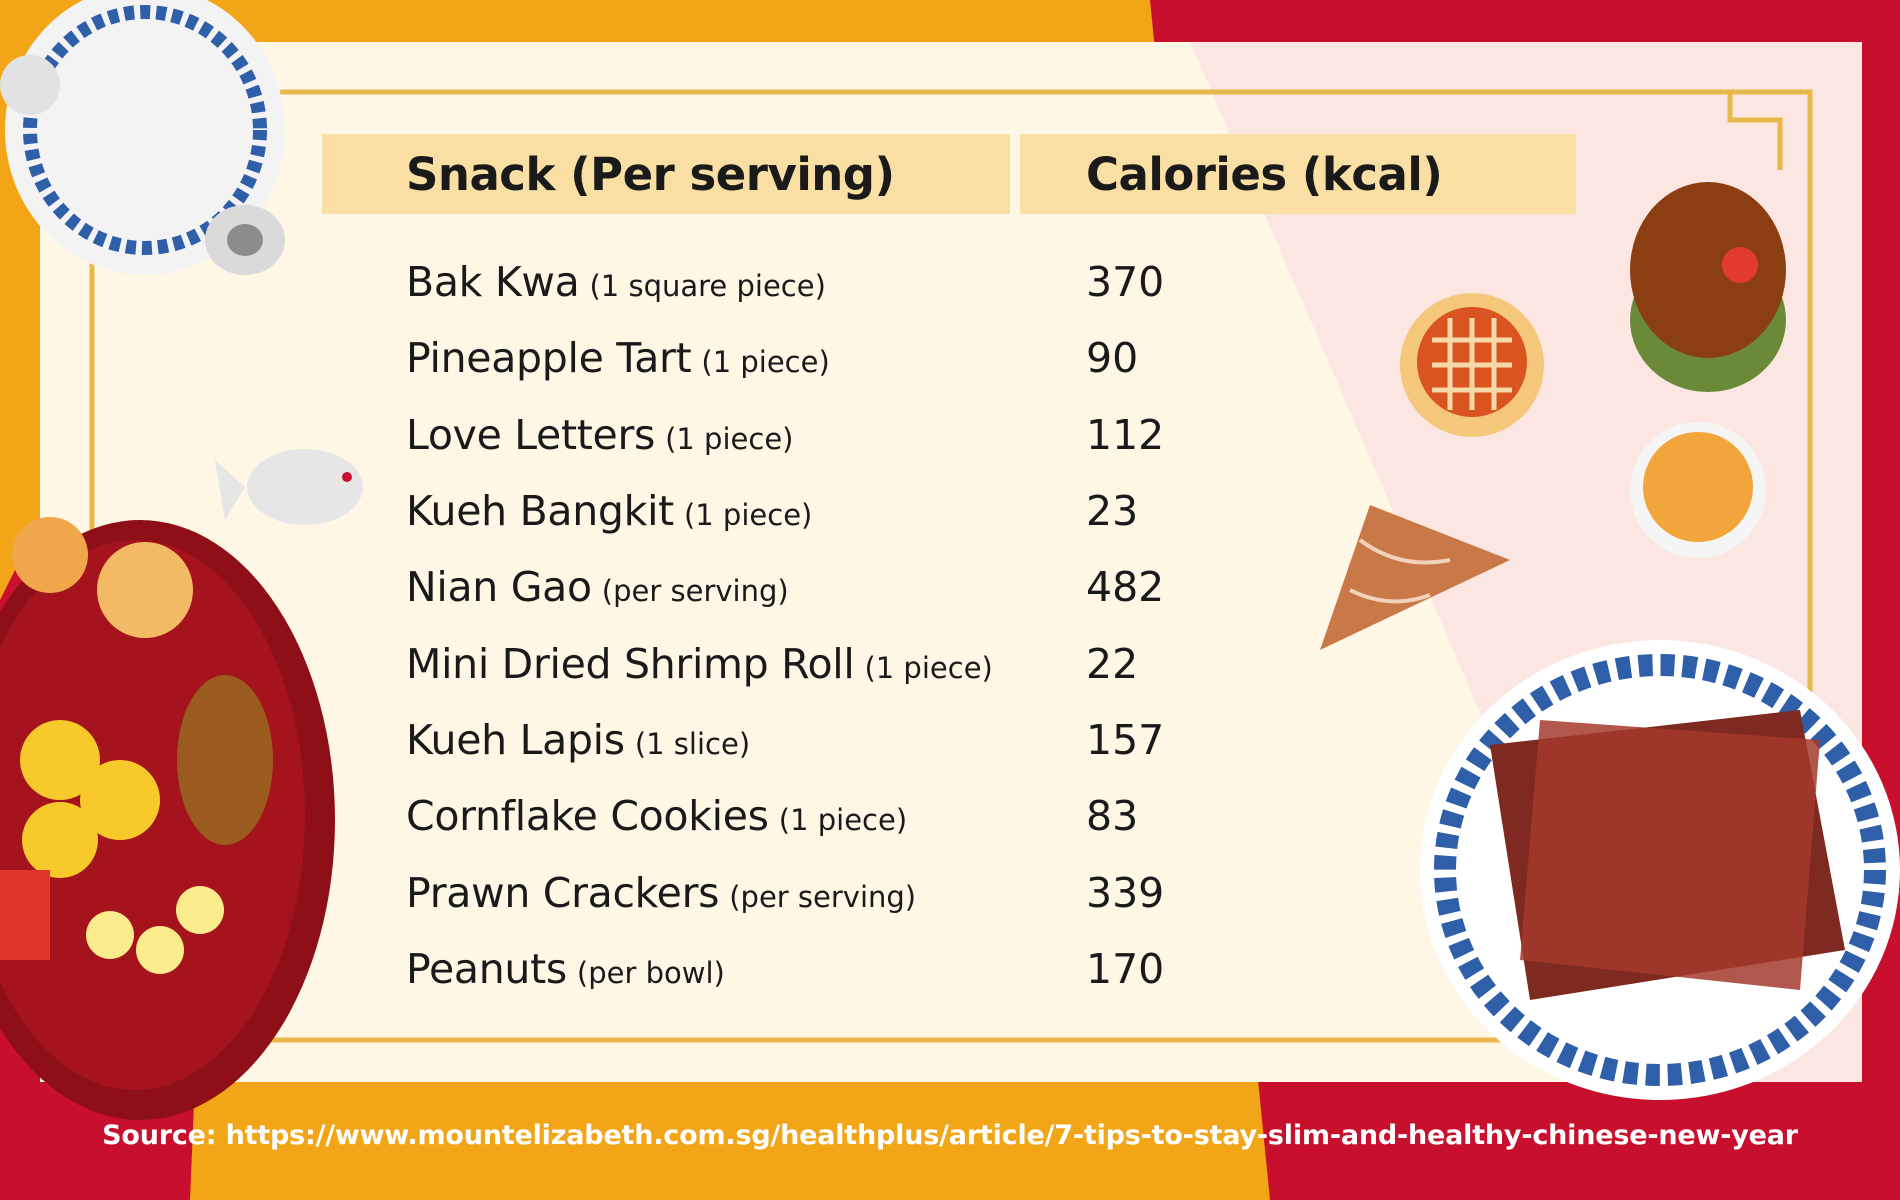 The image size is (1900, 1200). What do you see at coordinates (856, 969) in the screenshot?
I see `table-row: Peanuts (per bowl) 170` at bounding box center [856, 969].